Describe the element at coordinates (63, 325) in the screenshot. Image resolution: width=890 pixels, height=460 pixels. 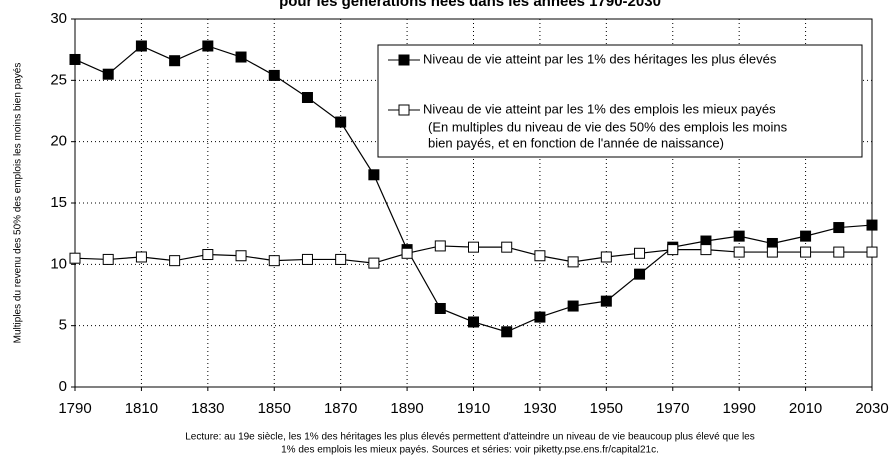
I see `y-tick-label: 5` at that location.